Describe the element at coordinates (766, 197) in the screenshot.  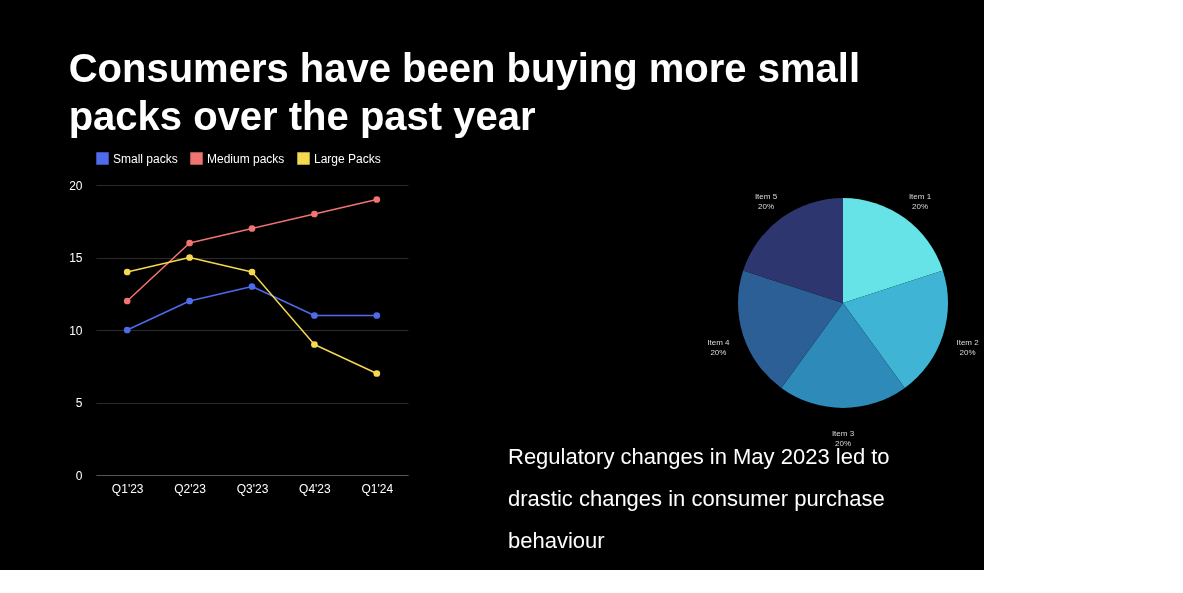
I see `slice-label: Item 5` at that location.